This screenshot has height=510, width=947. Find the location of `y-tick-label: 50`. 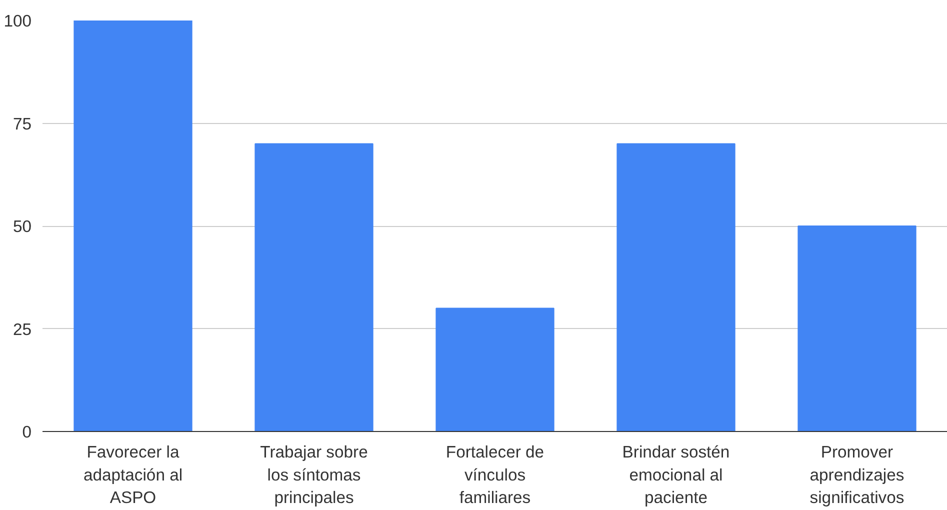

y-tick-label: 50 is located at coordinates (22, 226).